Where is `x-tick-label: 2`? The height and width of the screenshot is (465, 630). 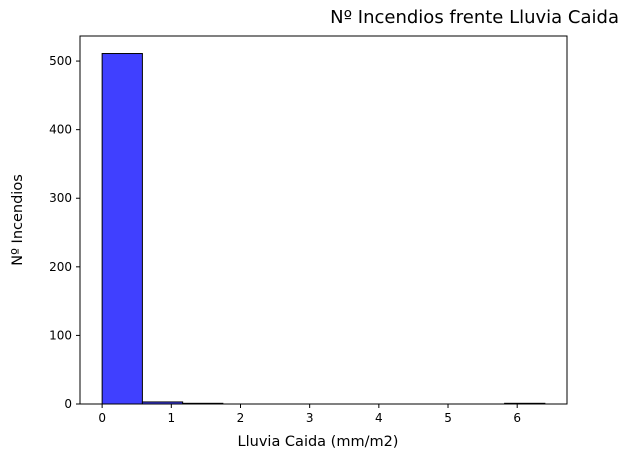 x-tick-label: 2 is located at coordinates (241, 418).